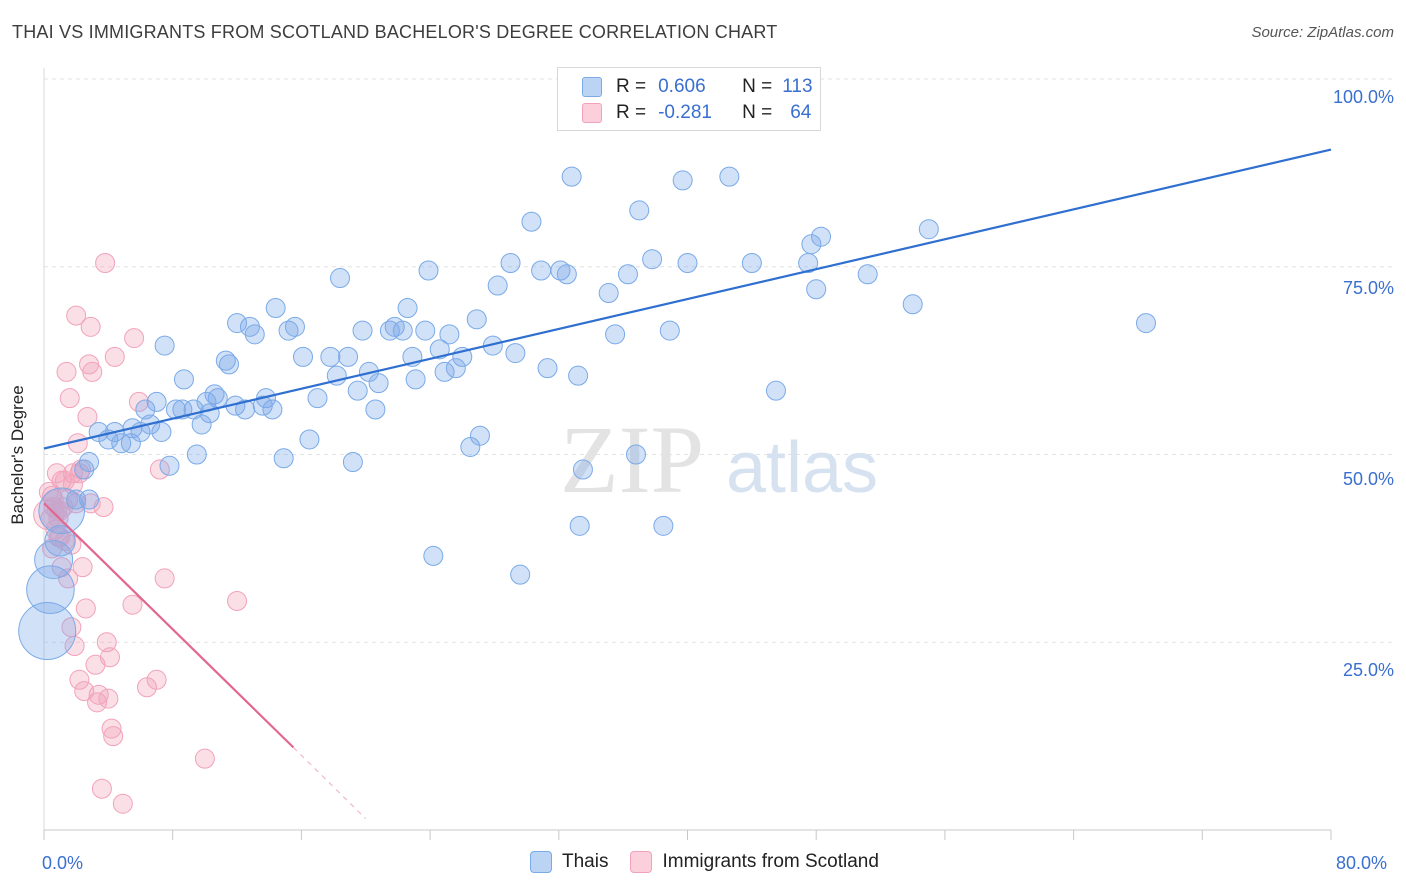 The width and height of the screenshot is (1406, 892). I want to click on legend-item-thais: Thais, so click(569, 862).